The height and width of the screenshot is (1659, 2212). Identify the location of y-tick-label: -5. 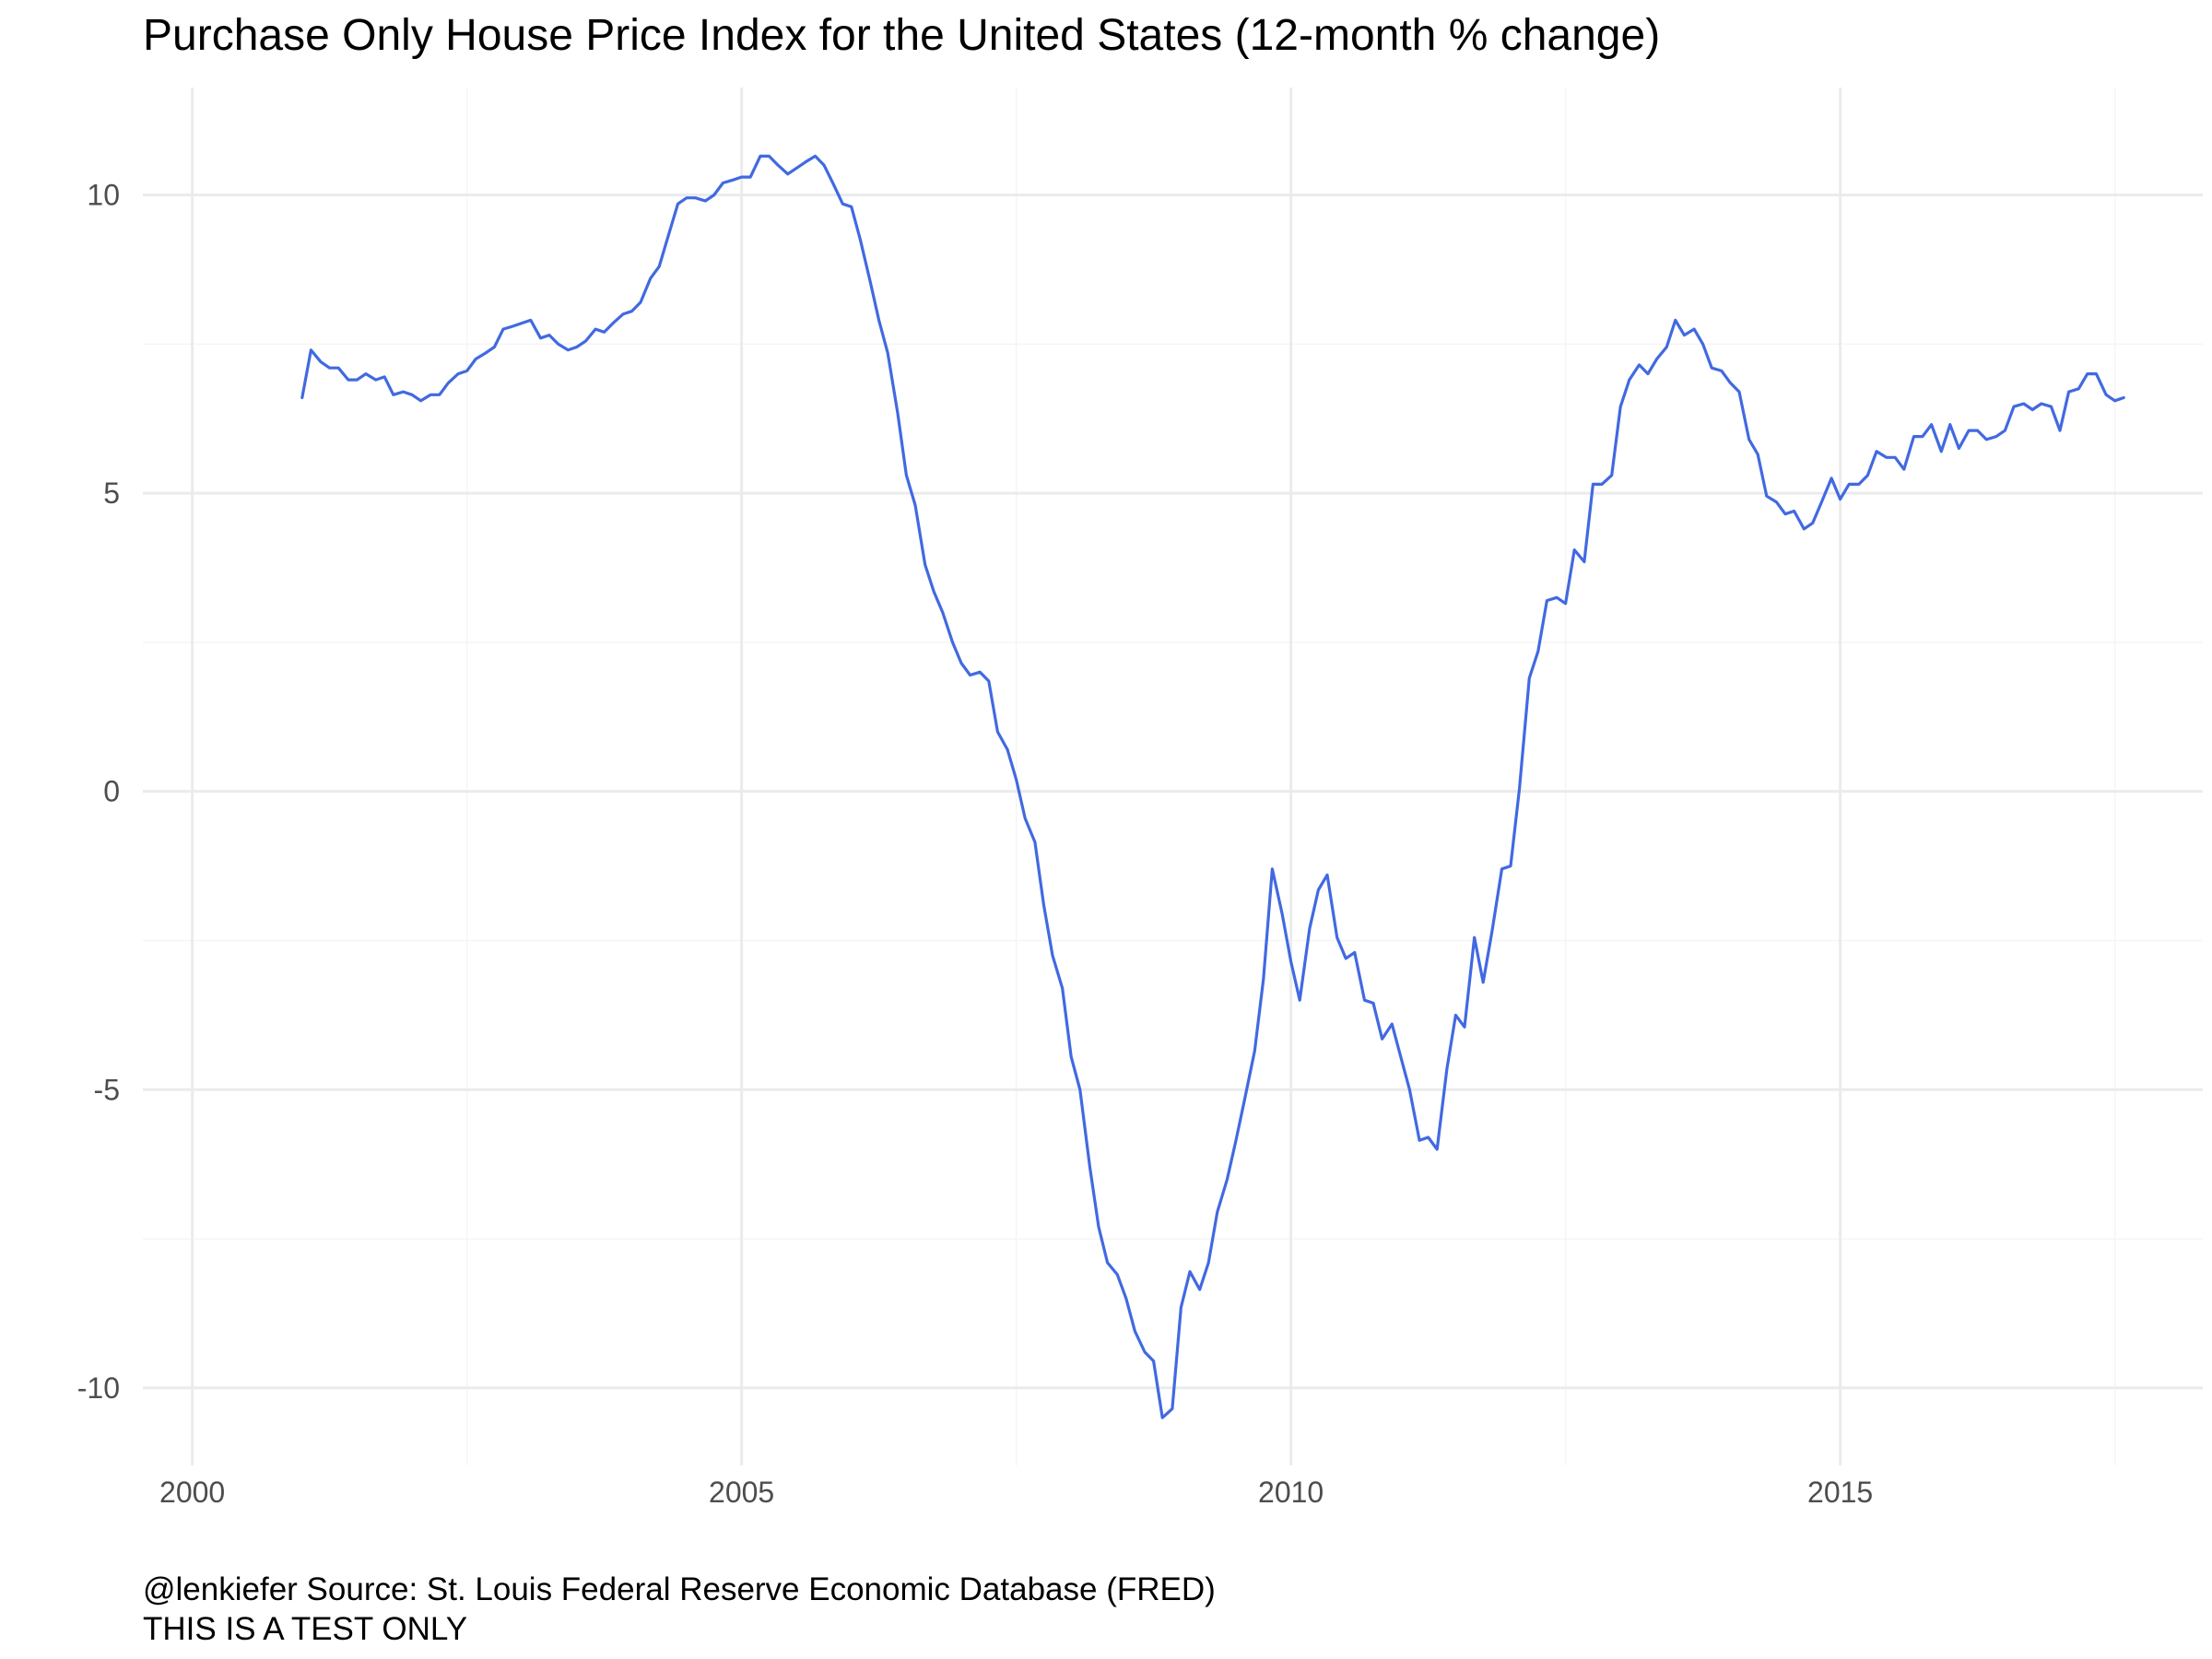
(107, 1089).